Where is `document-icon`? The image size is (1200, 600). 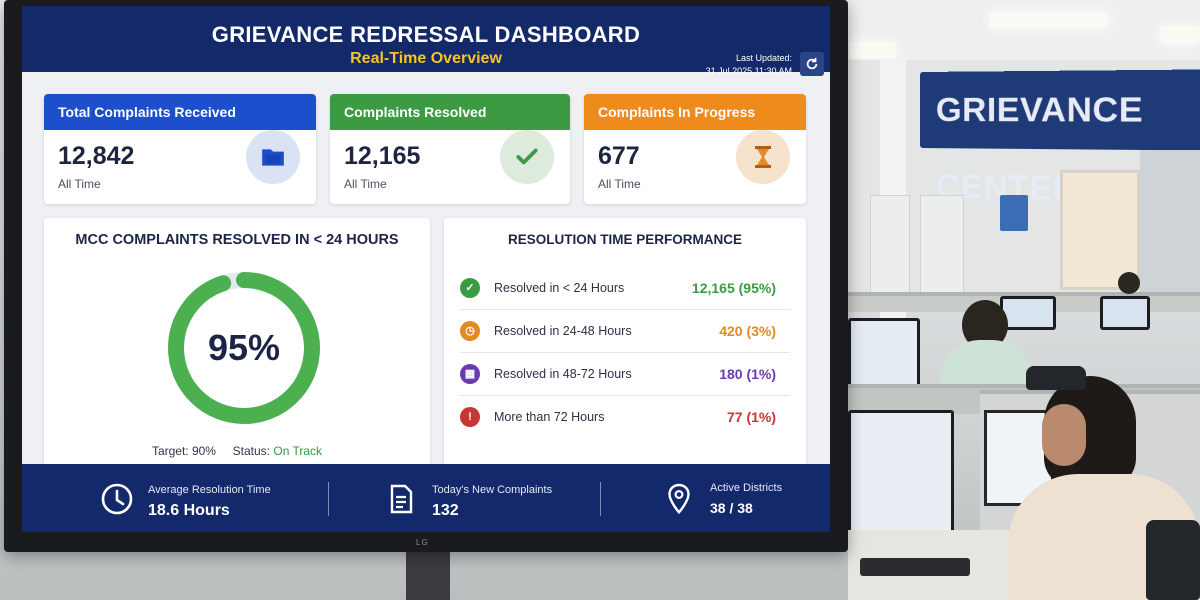
document-icon is located at coordinates (401, 499).